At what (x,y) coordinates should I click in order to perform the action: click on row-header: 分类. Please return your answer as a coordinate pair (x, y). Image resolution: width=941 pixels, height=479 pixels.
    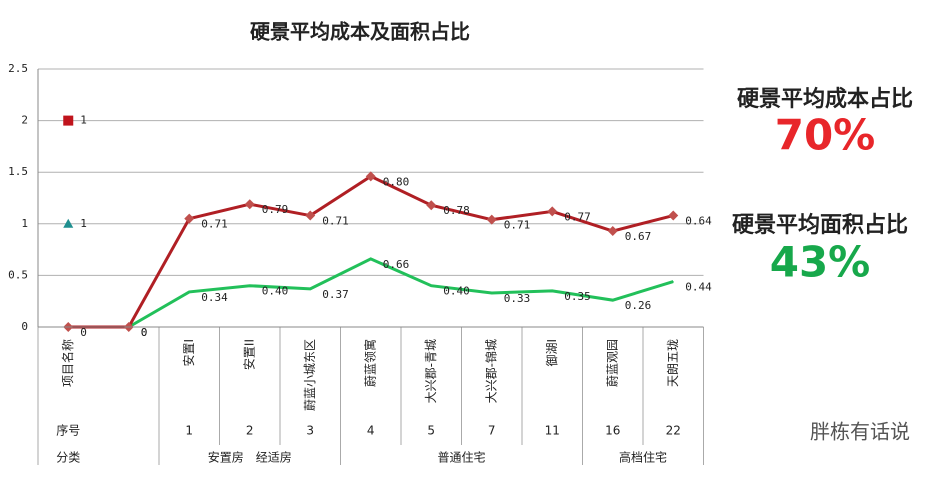
    Looking at the image, I should click on (68, 458).